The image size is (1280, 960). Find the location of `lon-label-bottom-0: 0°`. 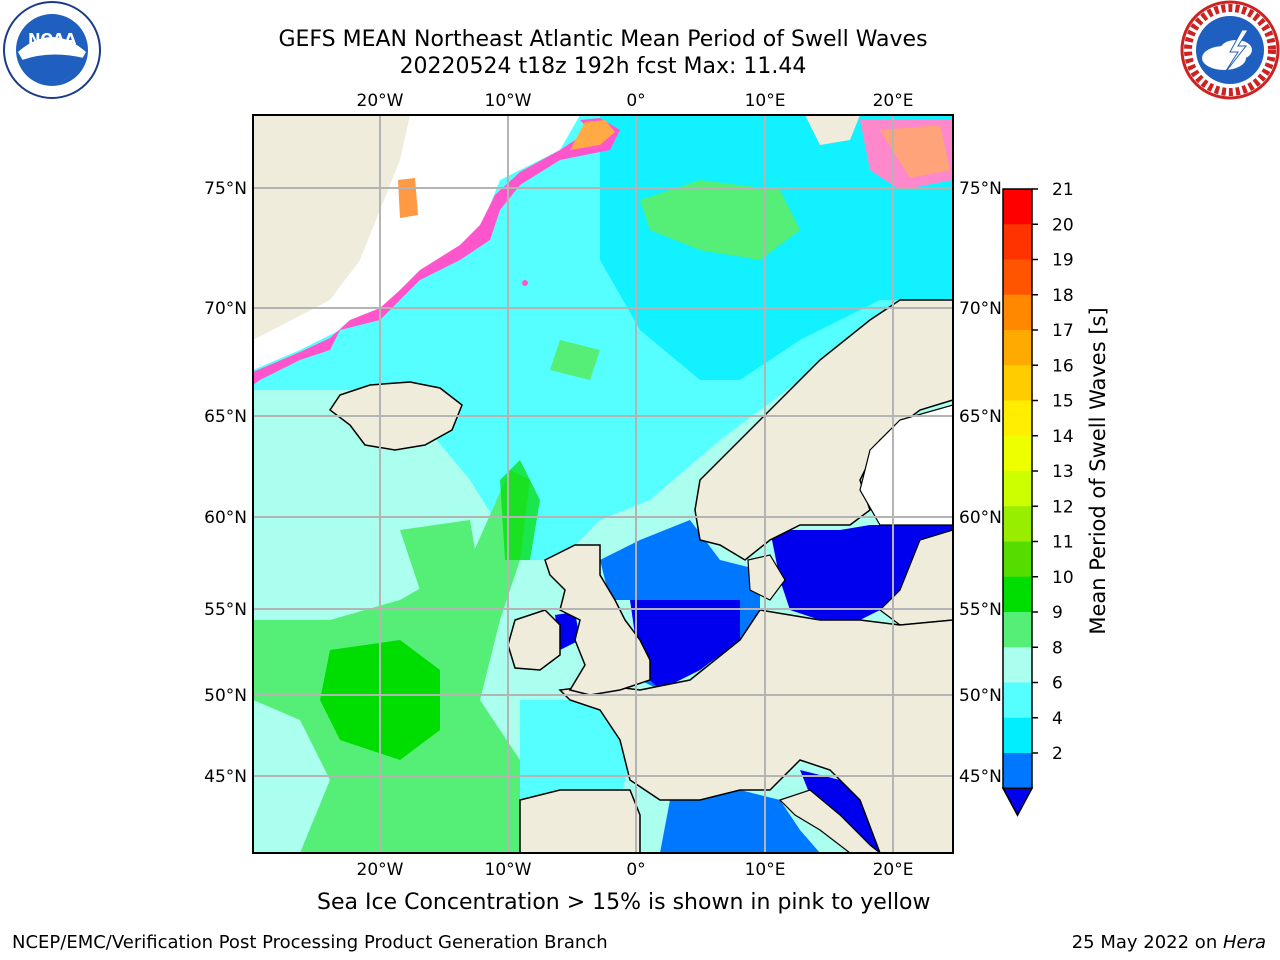

lon-label-bottom-0: 0° is located at coordinates (635, 870).